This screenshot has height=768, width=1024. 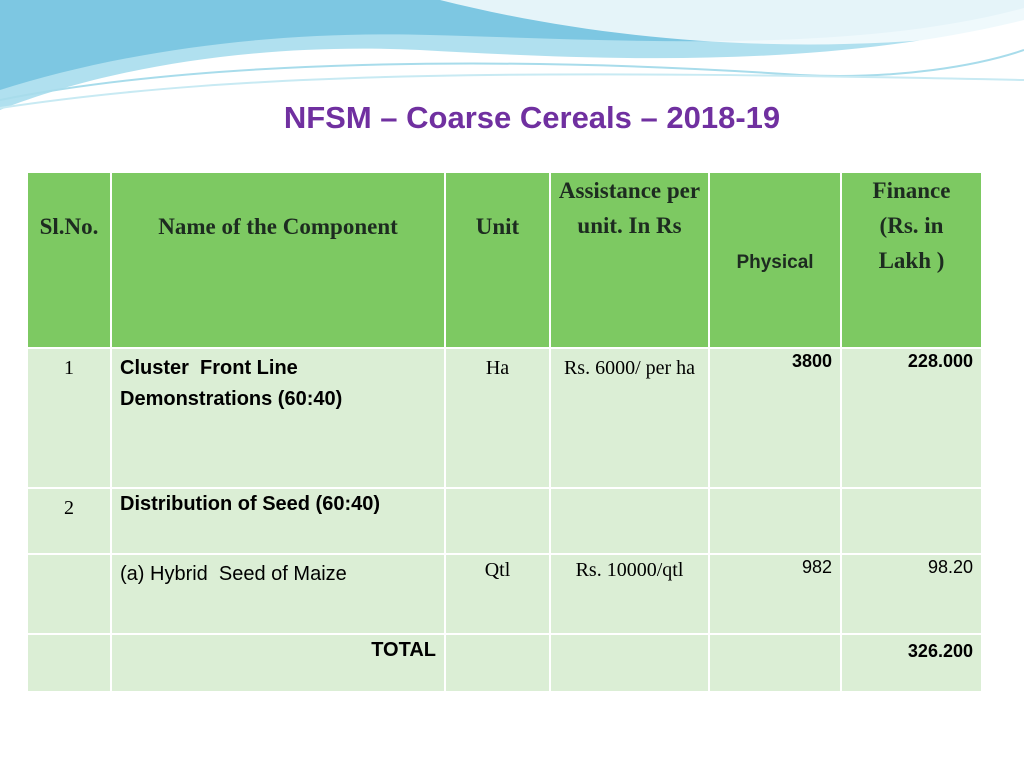 I want to click on cell: 98.20, so click(x=911, y=594).